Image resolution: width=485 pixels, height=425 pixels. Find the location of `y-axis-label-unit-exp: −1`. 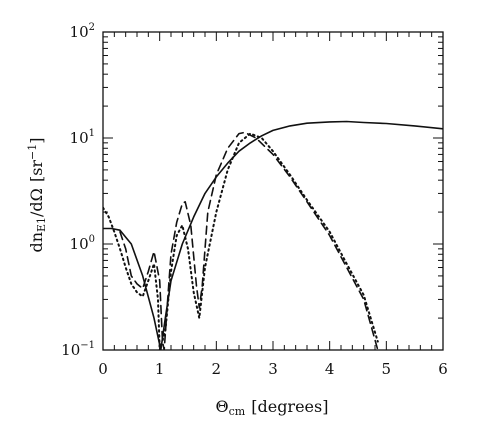

y-axis-label-unit-exp: −1 is located at coordinates (32, 152).